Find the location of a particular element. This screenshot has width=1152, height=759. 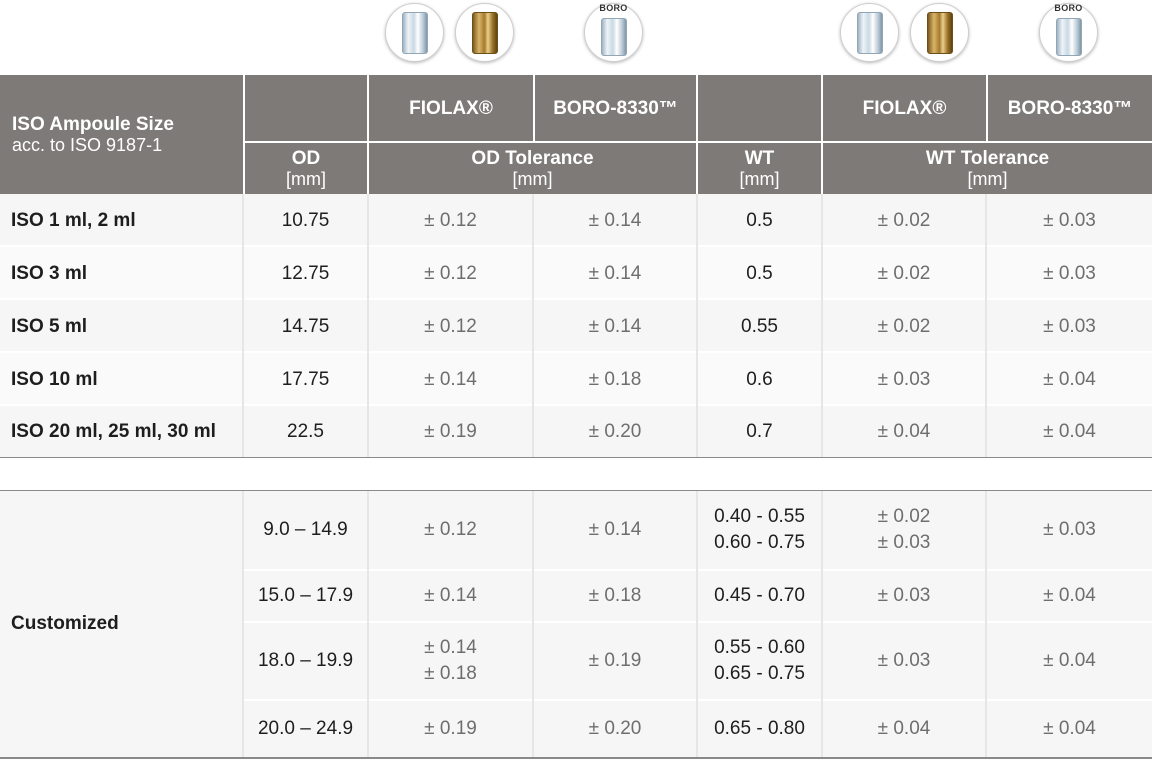

od-header: OD [mm] is located at coordinates (306, 168).